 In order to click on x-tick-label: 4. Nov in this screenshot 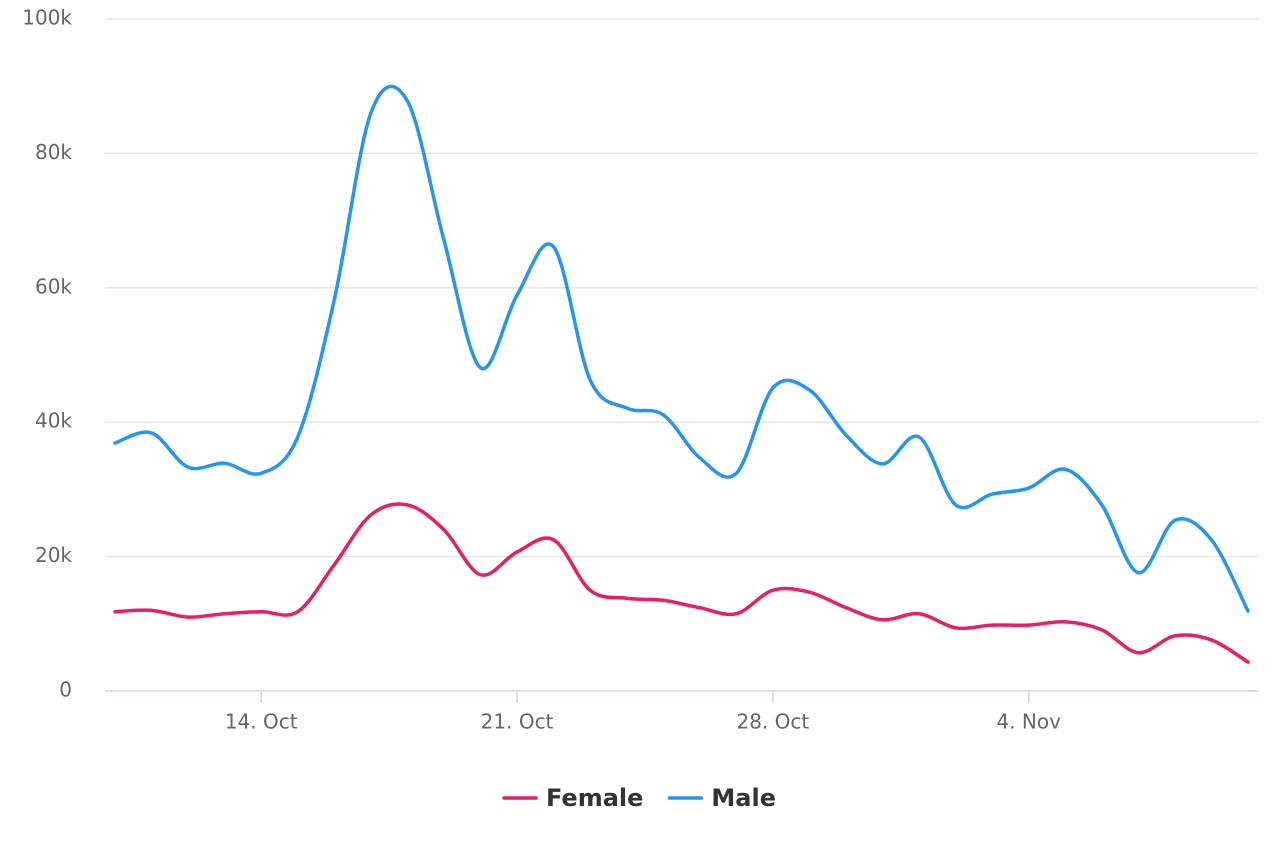, I will do `click(1028, 722)`.